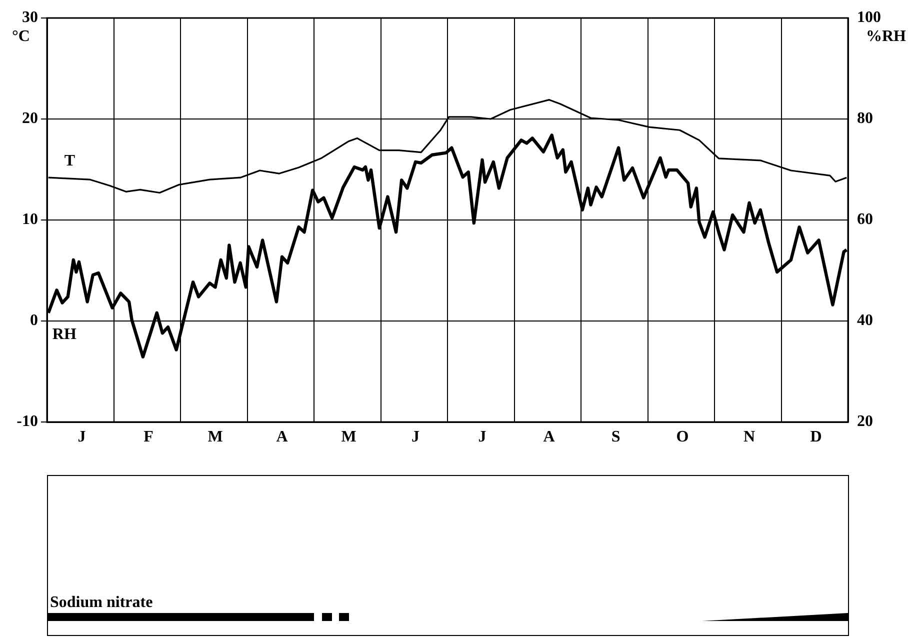 The width and height of the screenshot is (915, 638). What do you see at coordinates (34, 321) in the screenshot?
I see `y-tick-label: 0` at bounding box center [34, 321].